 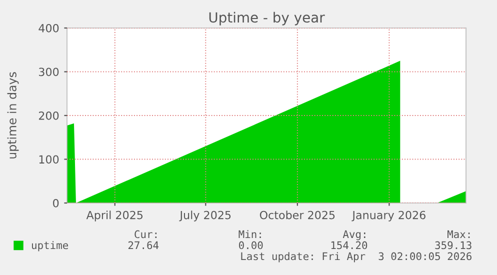 What do you see at coordinates (349, 245) in the screenshot?
I see `text: 154.20` at bounding box center [349, 245].